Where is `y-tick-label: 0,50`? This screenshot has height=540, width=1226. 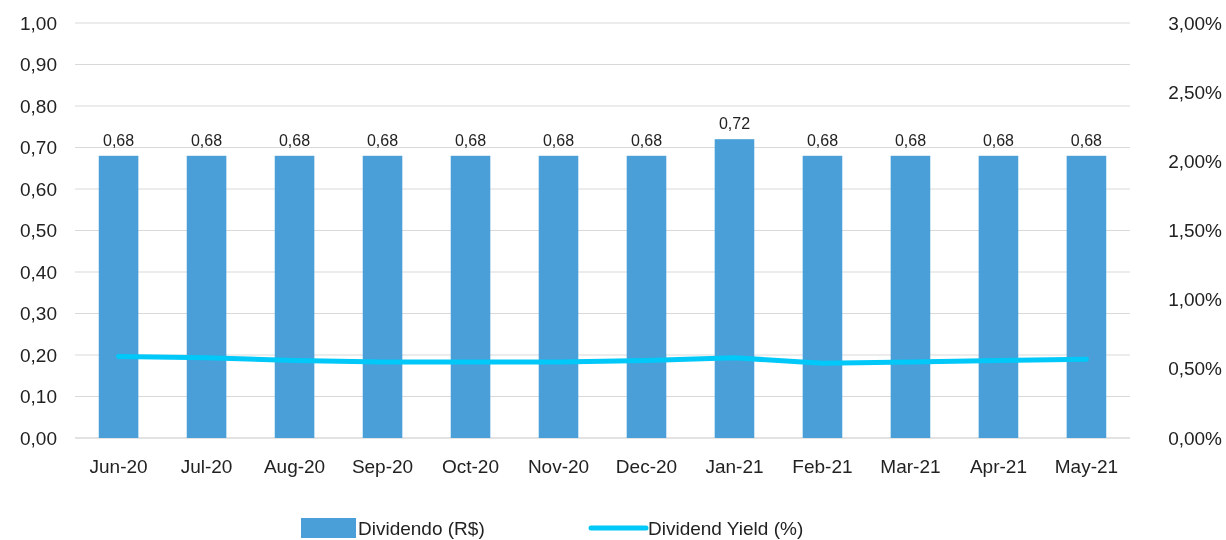 y-tick-label: 0,50 is located at coordinates (38, 231).